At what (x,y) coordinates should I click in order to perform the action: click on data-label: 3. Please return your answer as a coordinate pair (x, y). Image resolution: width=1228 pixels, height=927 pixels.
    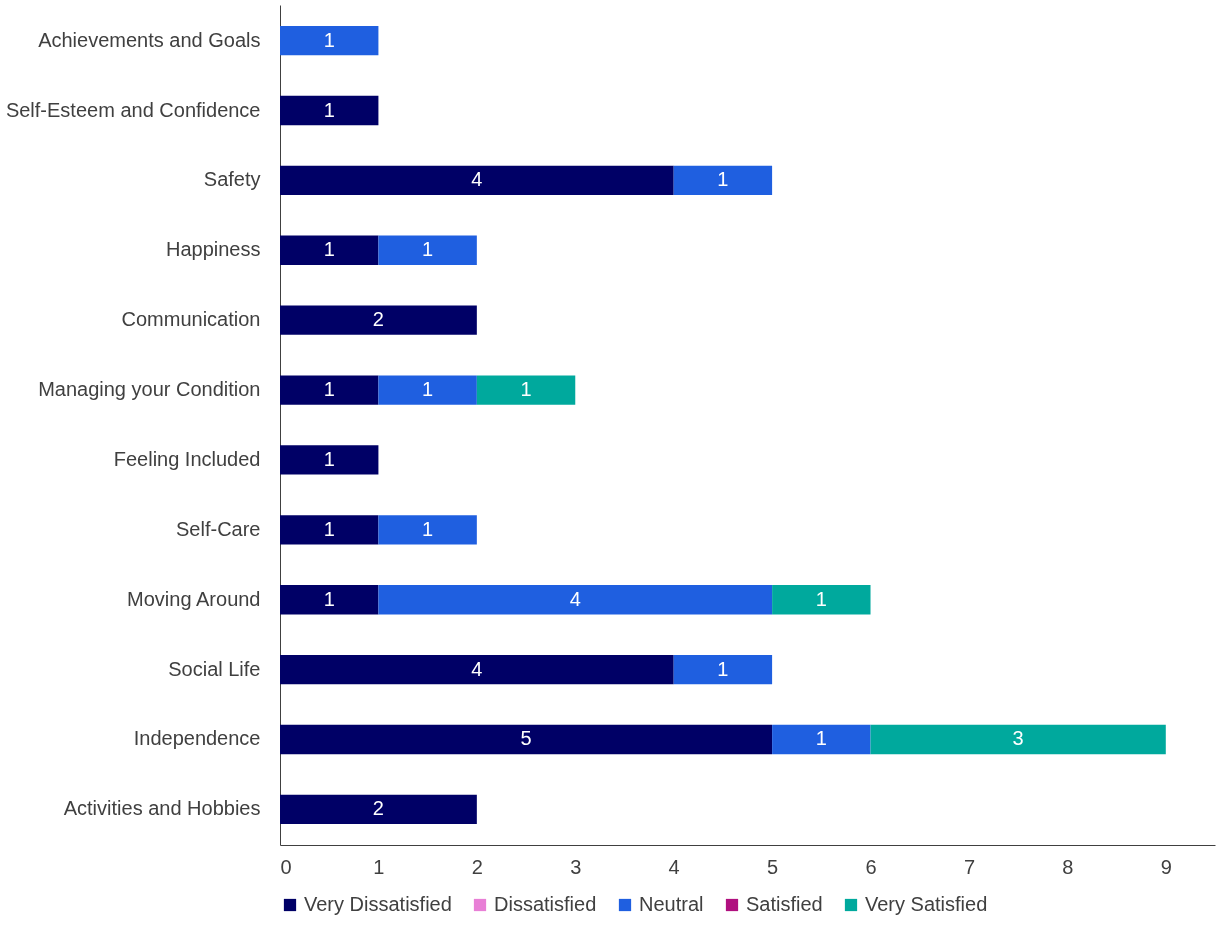
    Looking at the image, I should click on (1018, 738).